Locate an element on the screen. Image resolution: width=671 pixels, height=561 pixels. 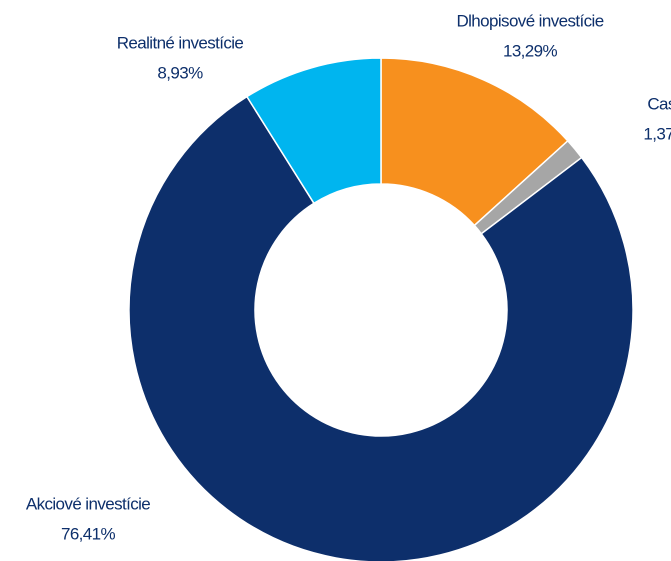
slice-value-label: 76,41% is located at coordinates (88, 533).